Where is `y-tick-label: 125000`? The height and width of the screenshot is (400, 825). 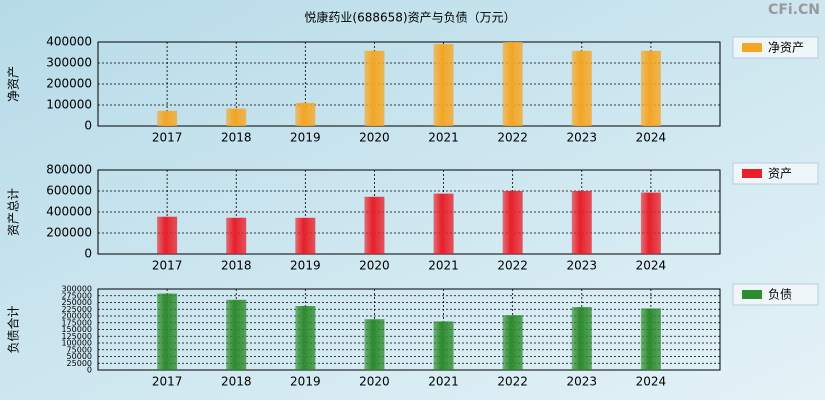
y-tick-label: 125000 is located at coordinates (76, 336).